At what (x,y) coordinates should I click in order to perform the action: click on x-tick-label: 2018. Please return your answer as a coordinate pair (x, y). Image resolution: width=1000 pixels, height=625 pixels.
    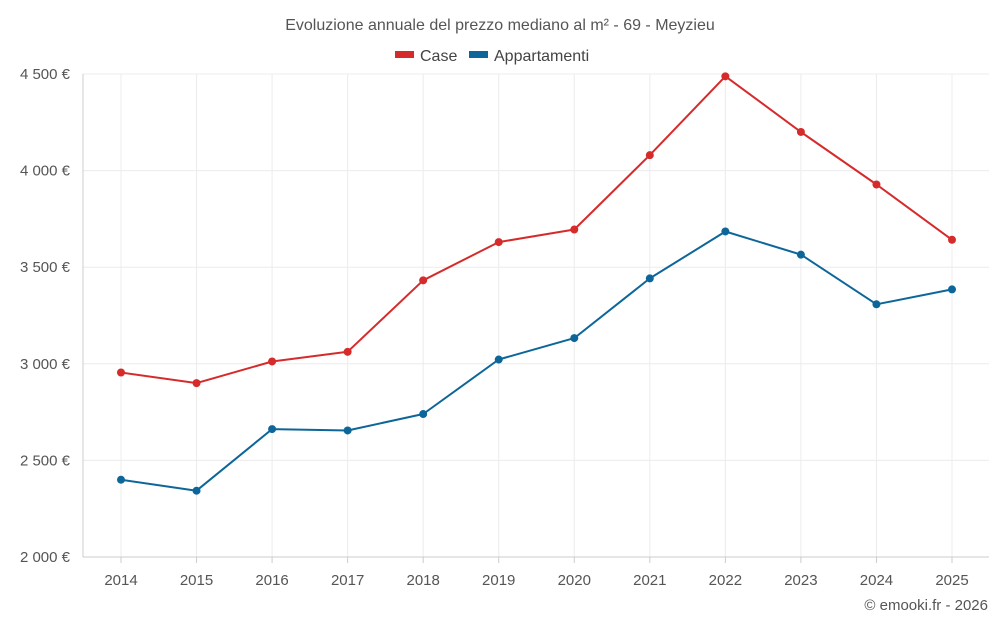
    Looking at the image, I should click on (422, 580).